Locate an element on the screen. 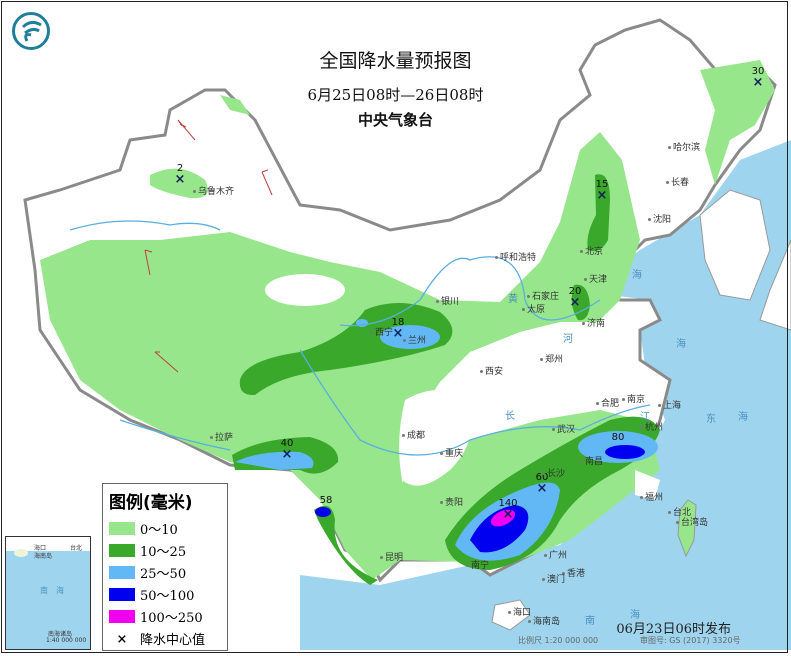 Image resolution: width=791 pixels, height=656 pixels. inset-label: 海口 is located at coordinates (40, 548).